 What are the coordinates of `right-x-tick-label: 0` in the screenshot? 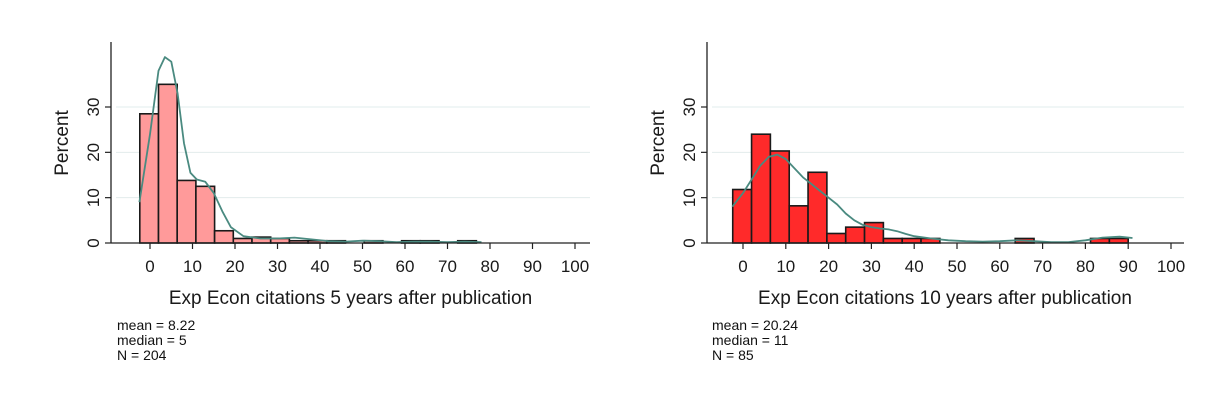 It's located at (742, 266).